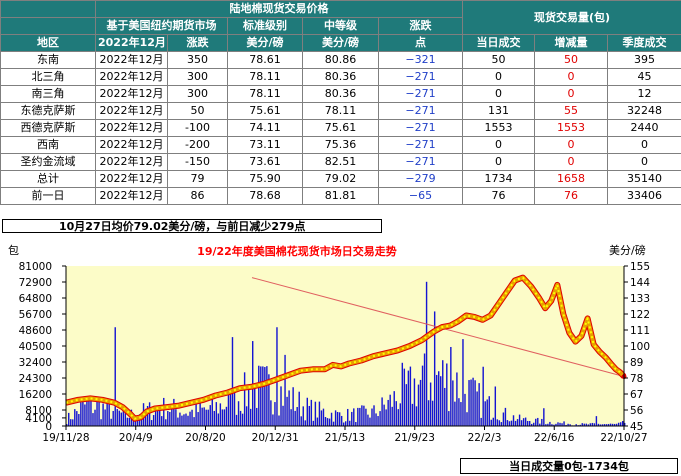 The height and width of the screenshot is (476, 681). I want to click on cell-delta: 1658, so click(571, 179).